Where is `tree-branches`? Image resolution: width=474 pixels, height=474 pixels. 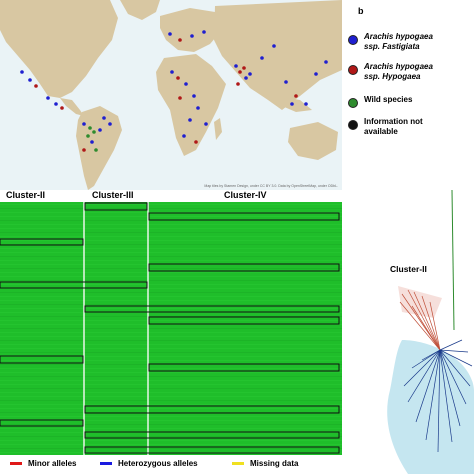
tree-branches is located at coordinates (436, 371).